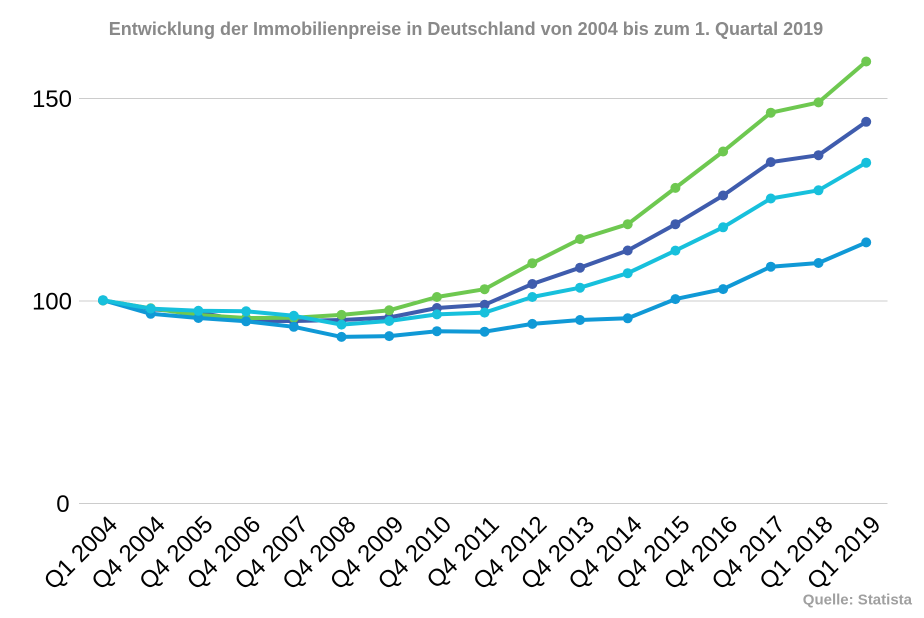 The height and width of the screenshot is (618, 924). Describe the element at coordinates (52, 302) in the screenshot. I see `svg-text: 100` at that location.